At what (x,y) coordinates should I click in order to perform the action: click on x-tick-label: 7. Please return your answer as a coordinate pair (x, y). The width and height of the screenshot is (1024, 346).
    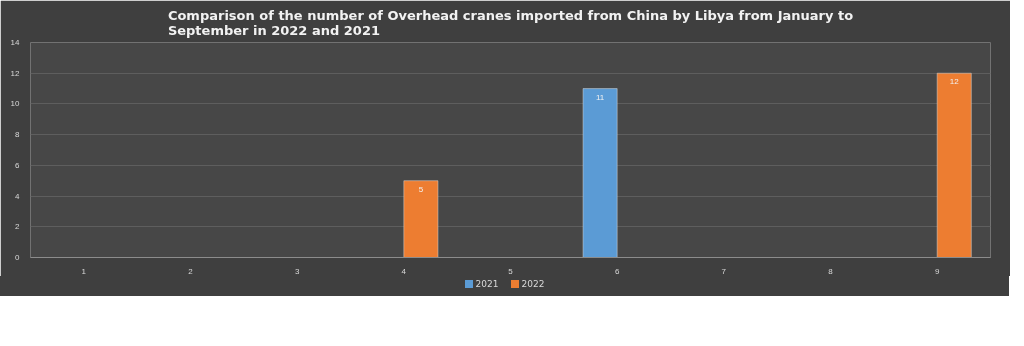
    Looking at the image, I should click on (724, 271).